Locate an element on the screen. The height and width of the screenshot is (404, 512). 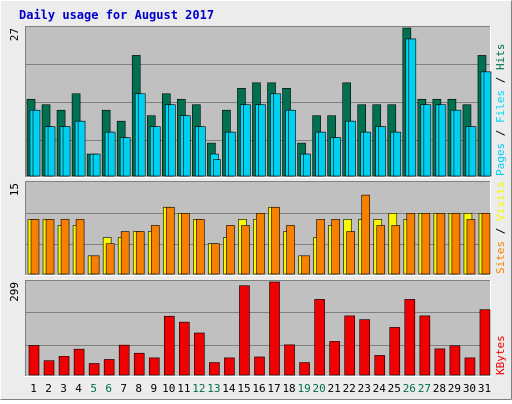
x-tick-label: 11 is located at coordinates (183, 388).